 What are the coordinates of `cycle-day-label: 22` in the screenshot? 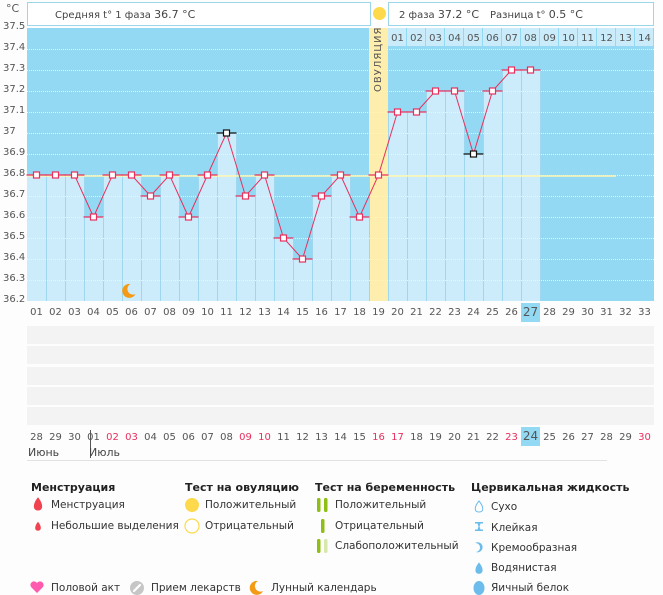 It's located at (435, 312).